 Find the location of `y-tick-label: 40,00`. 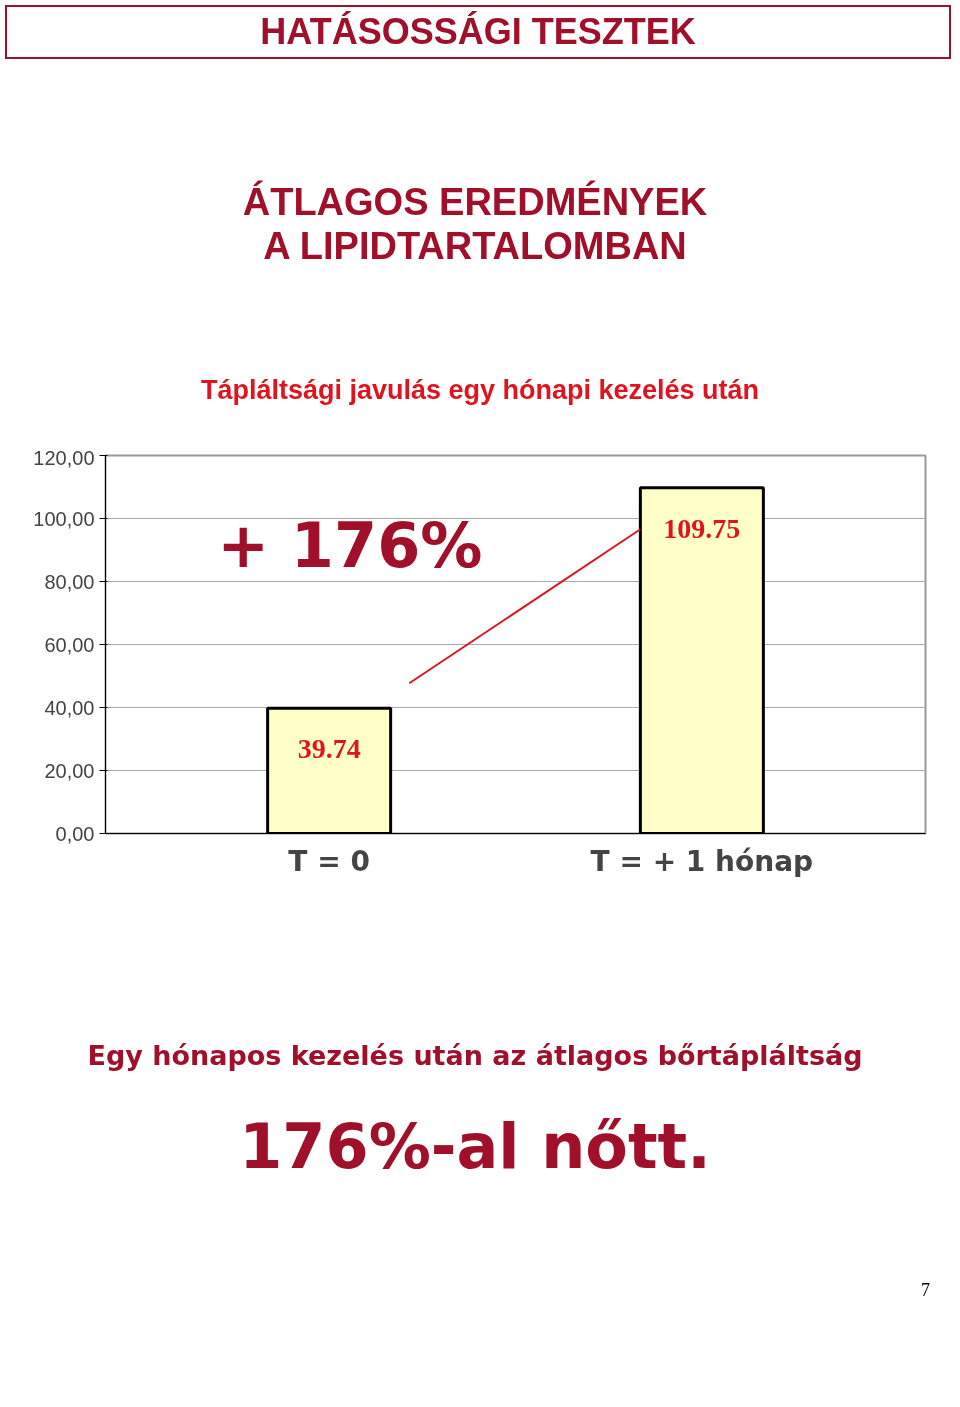

y-tick-label: 40,00 is located at coordinates (69, 707).